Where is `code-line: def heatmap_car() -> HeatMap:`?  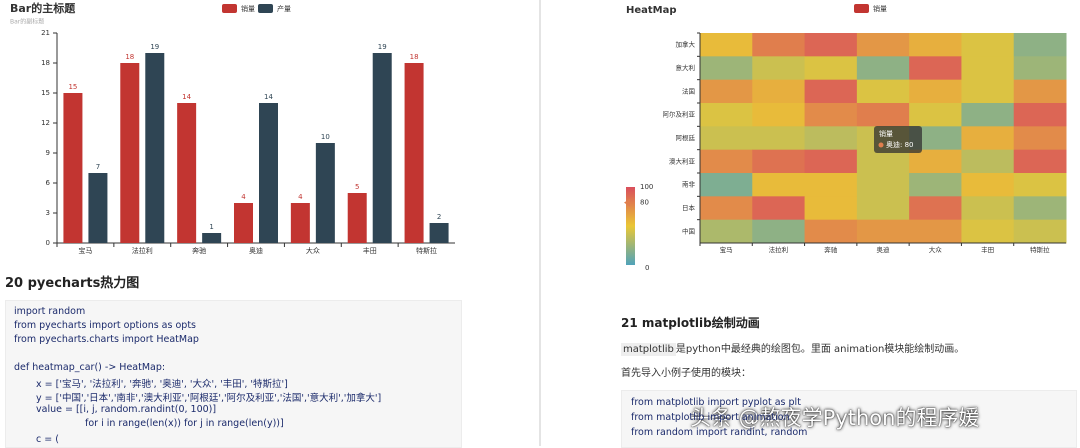
code-line: def heatmap_car() -> HeatMap: is located at coordinates (90, 367).